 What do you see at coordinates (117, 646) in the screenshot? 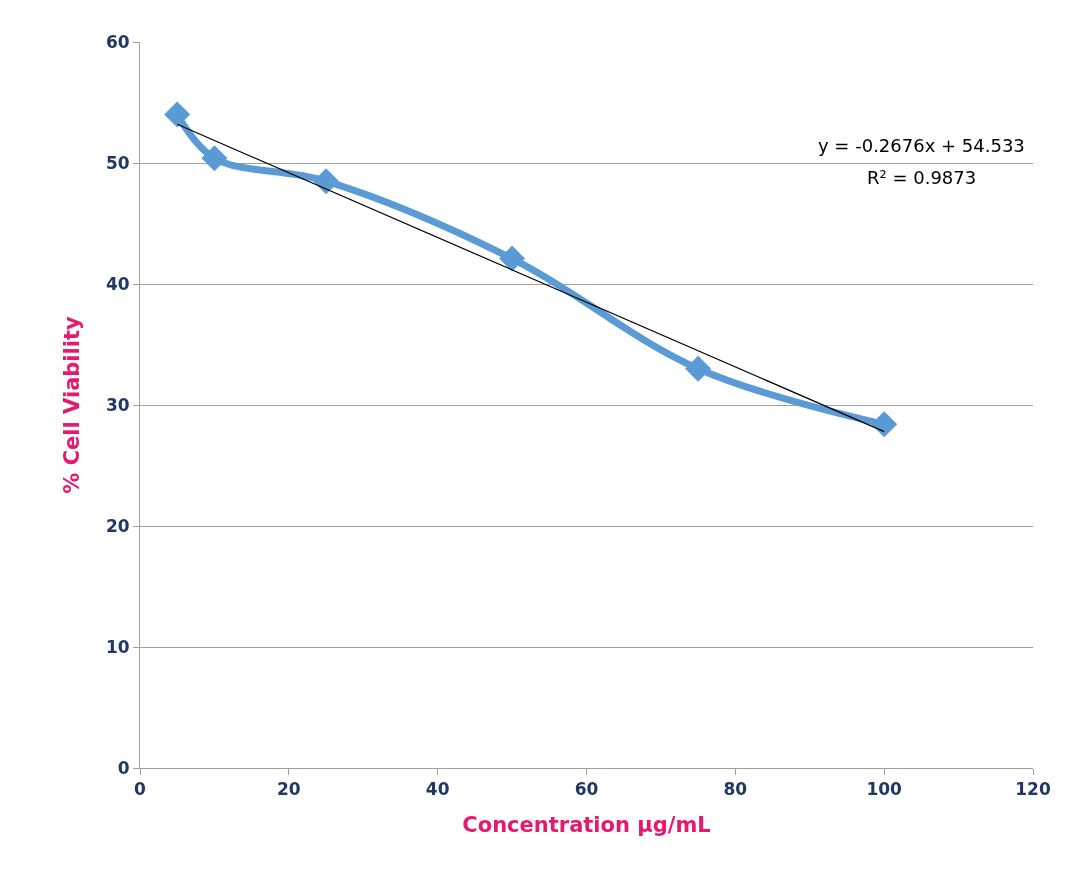
I see `y-tick-label: 10` at bounding box center [117, 646].